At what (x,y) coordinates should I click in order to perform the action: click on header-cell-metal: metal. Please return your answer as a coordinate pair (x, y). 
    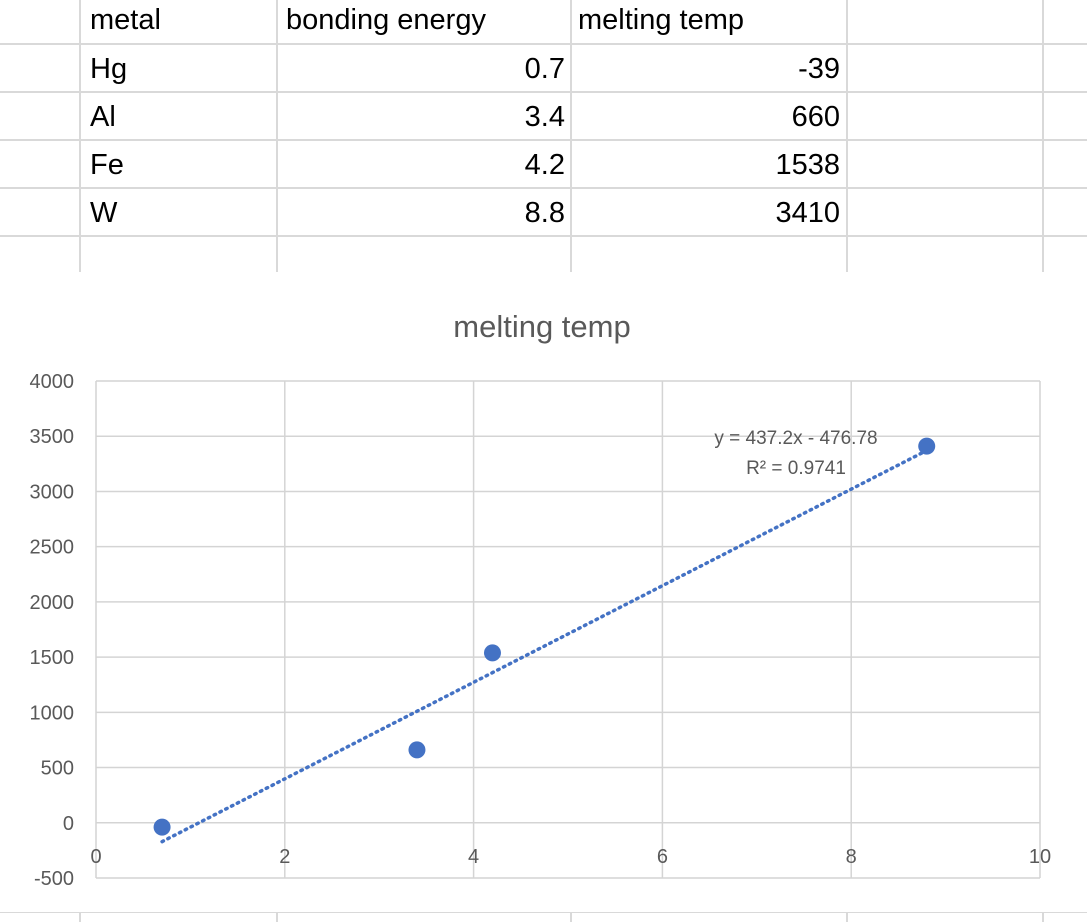
    Looking at the image, I should click on (125, 20).